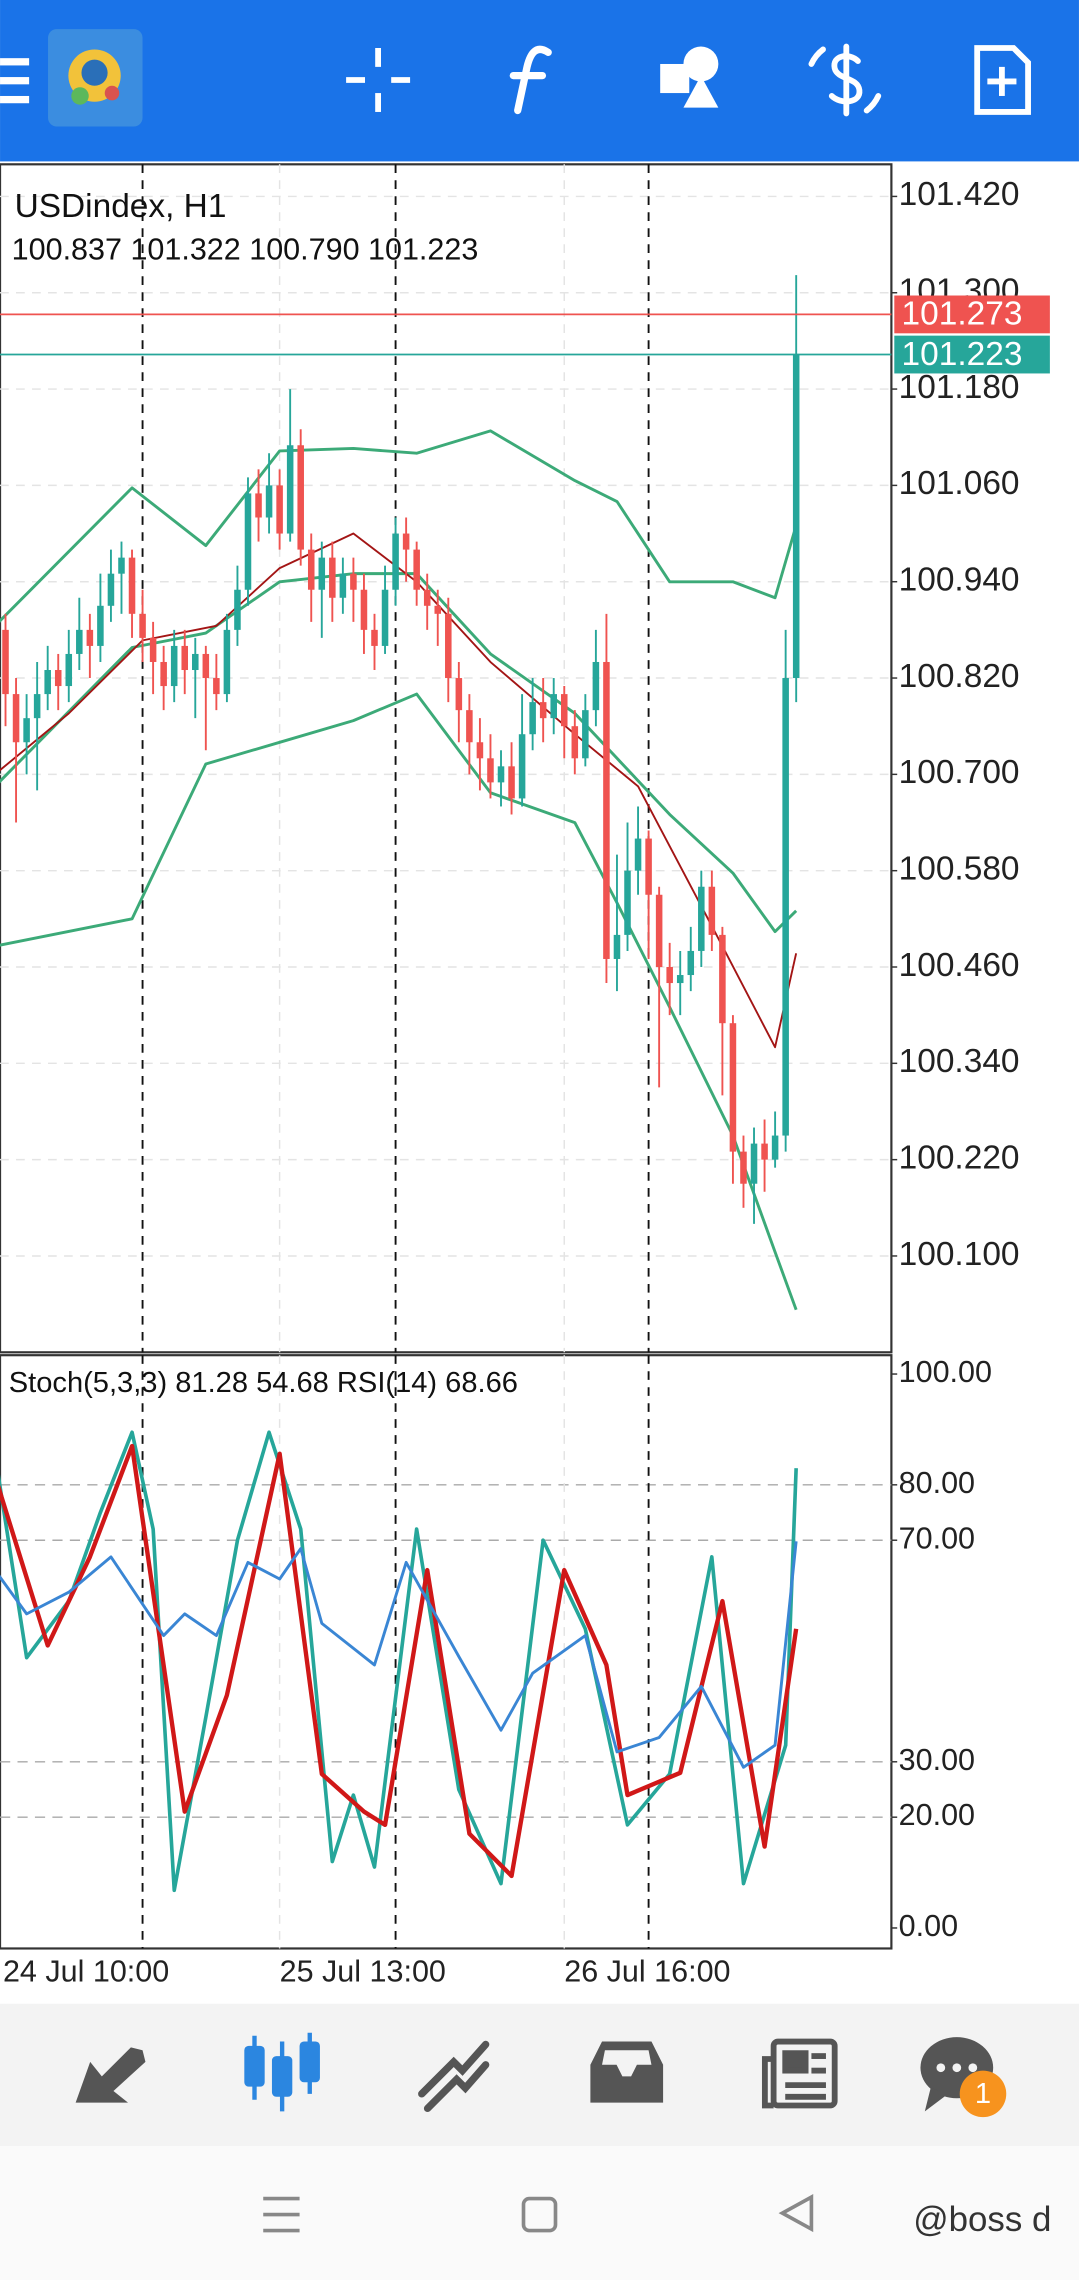 The width and height of the screenshot is (1079, 2280). What do you see at coordinates (959, 483) in the screenshot?
I see `y-tick-label: 101.060` at bounding box center [959, 483].